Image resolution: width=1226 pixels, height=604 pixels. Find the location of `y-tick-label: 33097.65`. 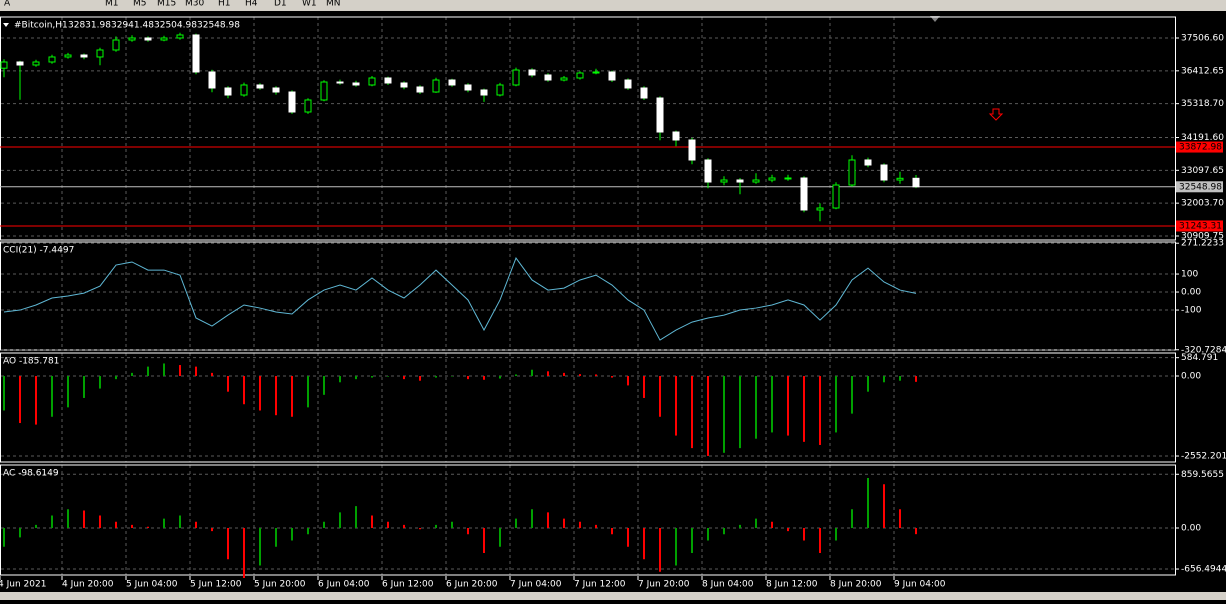

y-tick-label: 33097.65 is located at coordinates (1202, 171).